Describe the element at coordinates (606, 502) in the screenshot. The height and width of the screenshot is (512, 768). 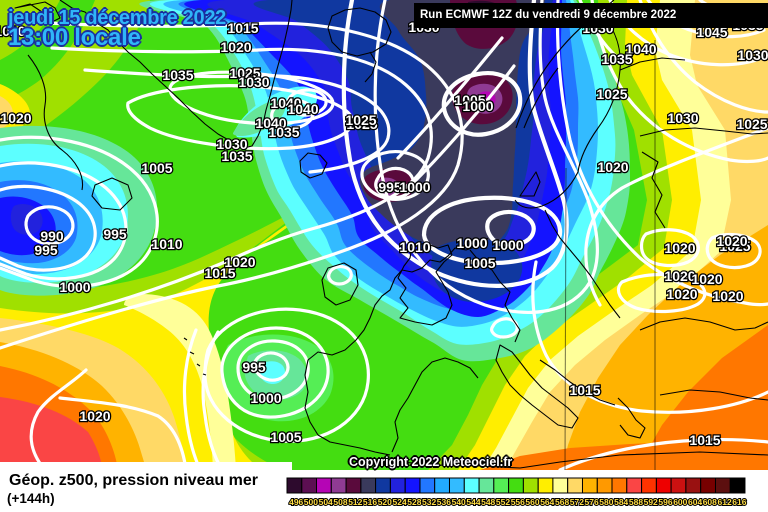
I see `svg-text: 580` at that location.